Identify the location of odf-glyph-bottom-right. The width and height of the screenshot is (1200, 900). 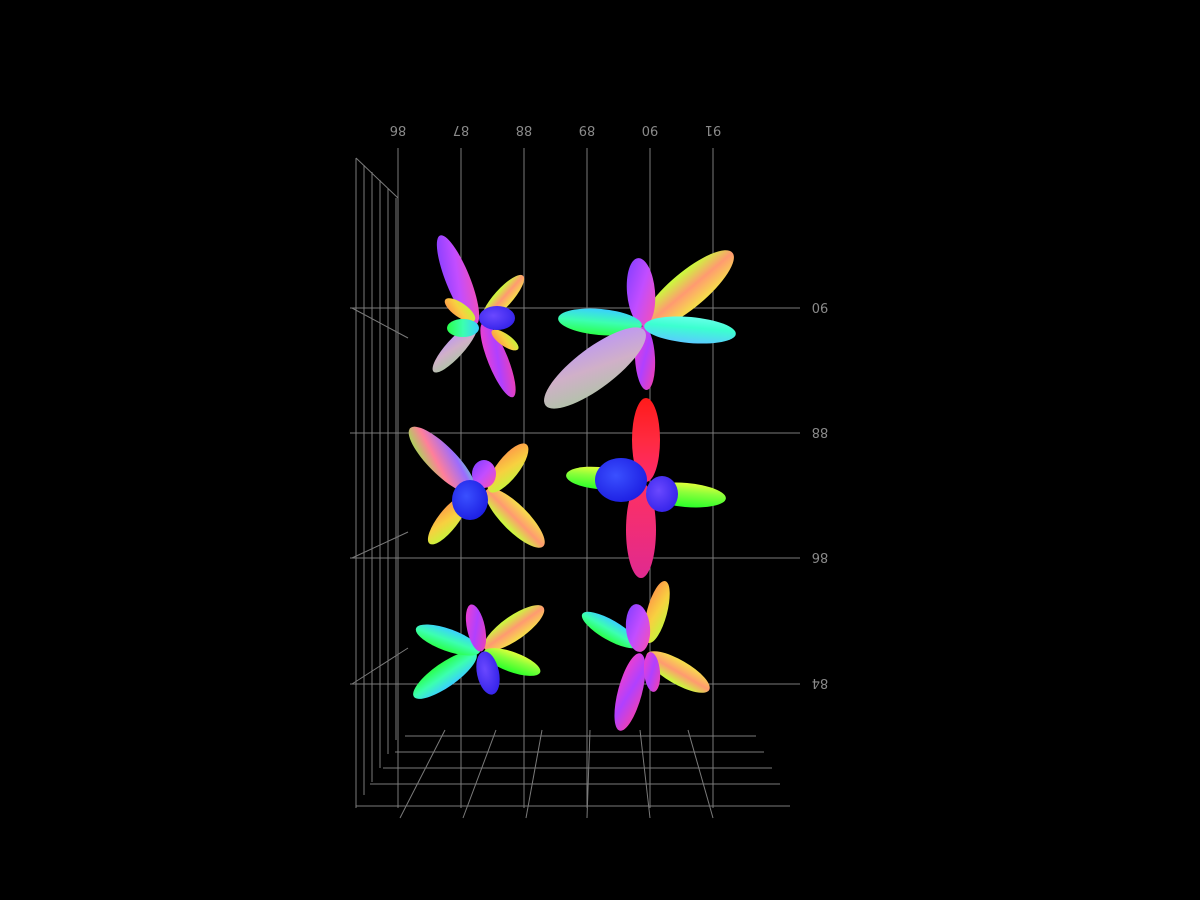
(646, 656).